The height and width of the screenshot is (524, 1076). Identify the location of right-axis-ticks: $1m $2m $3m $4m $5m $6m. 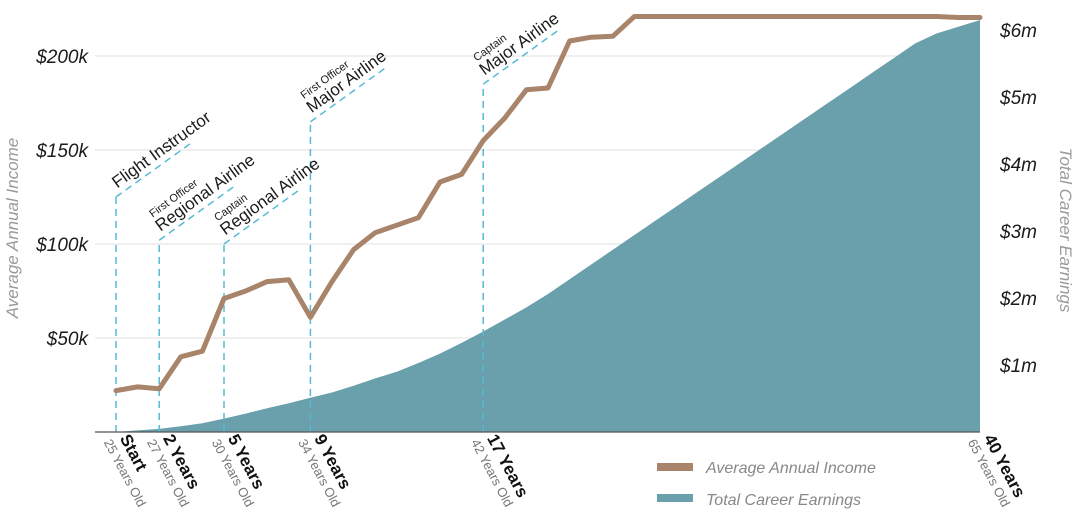
(1018, 199).